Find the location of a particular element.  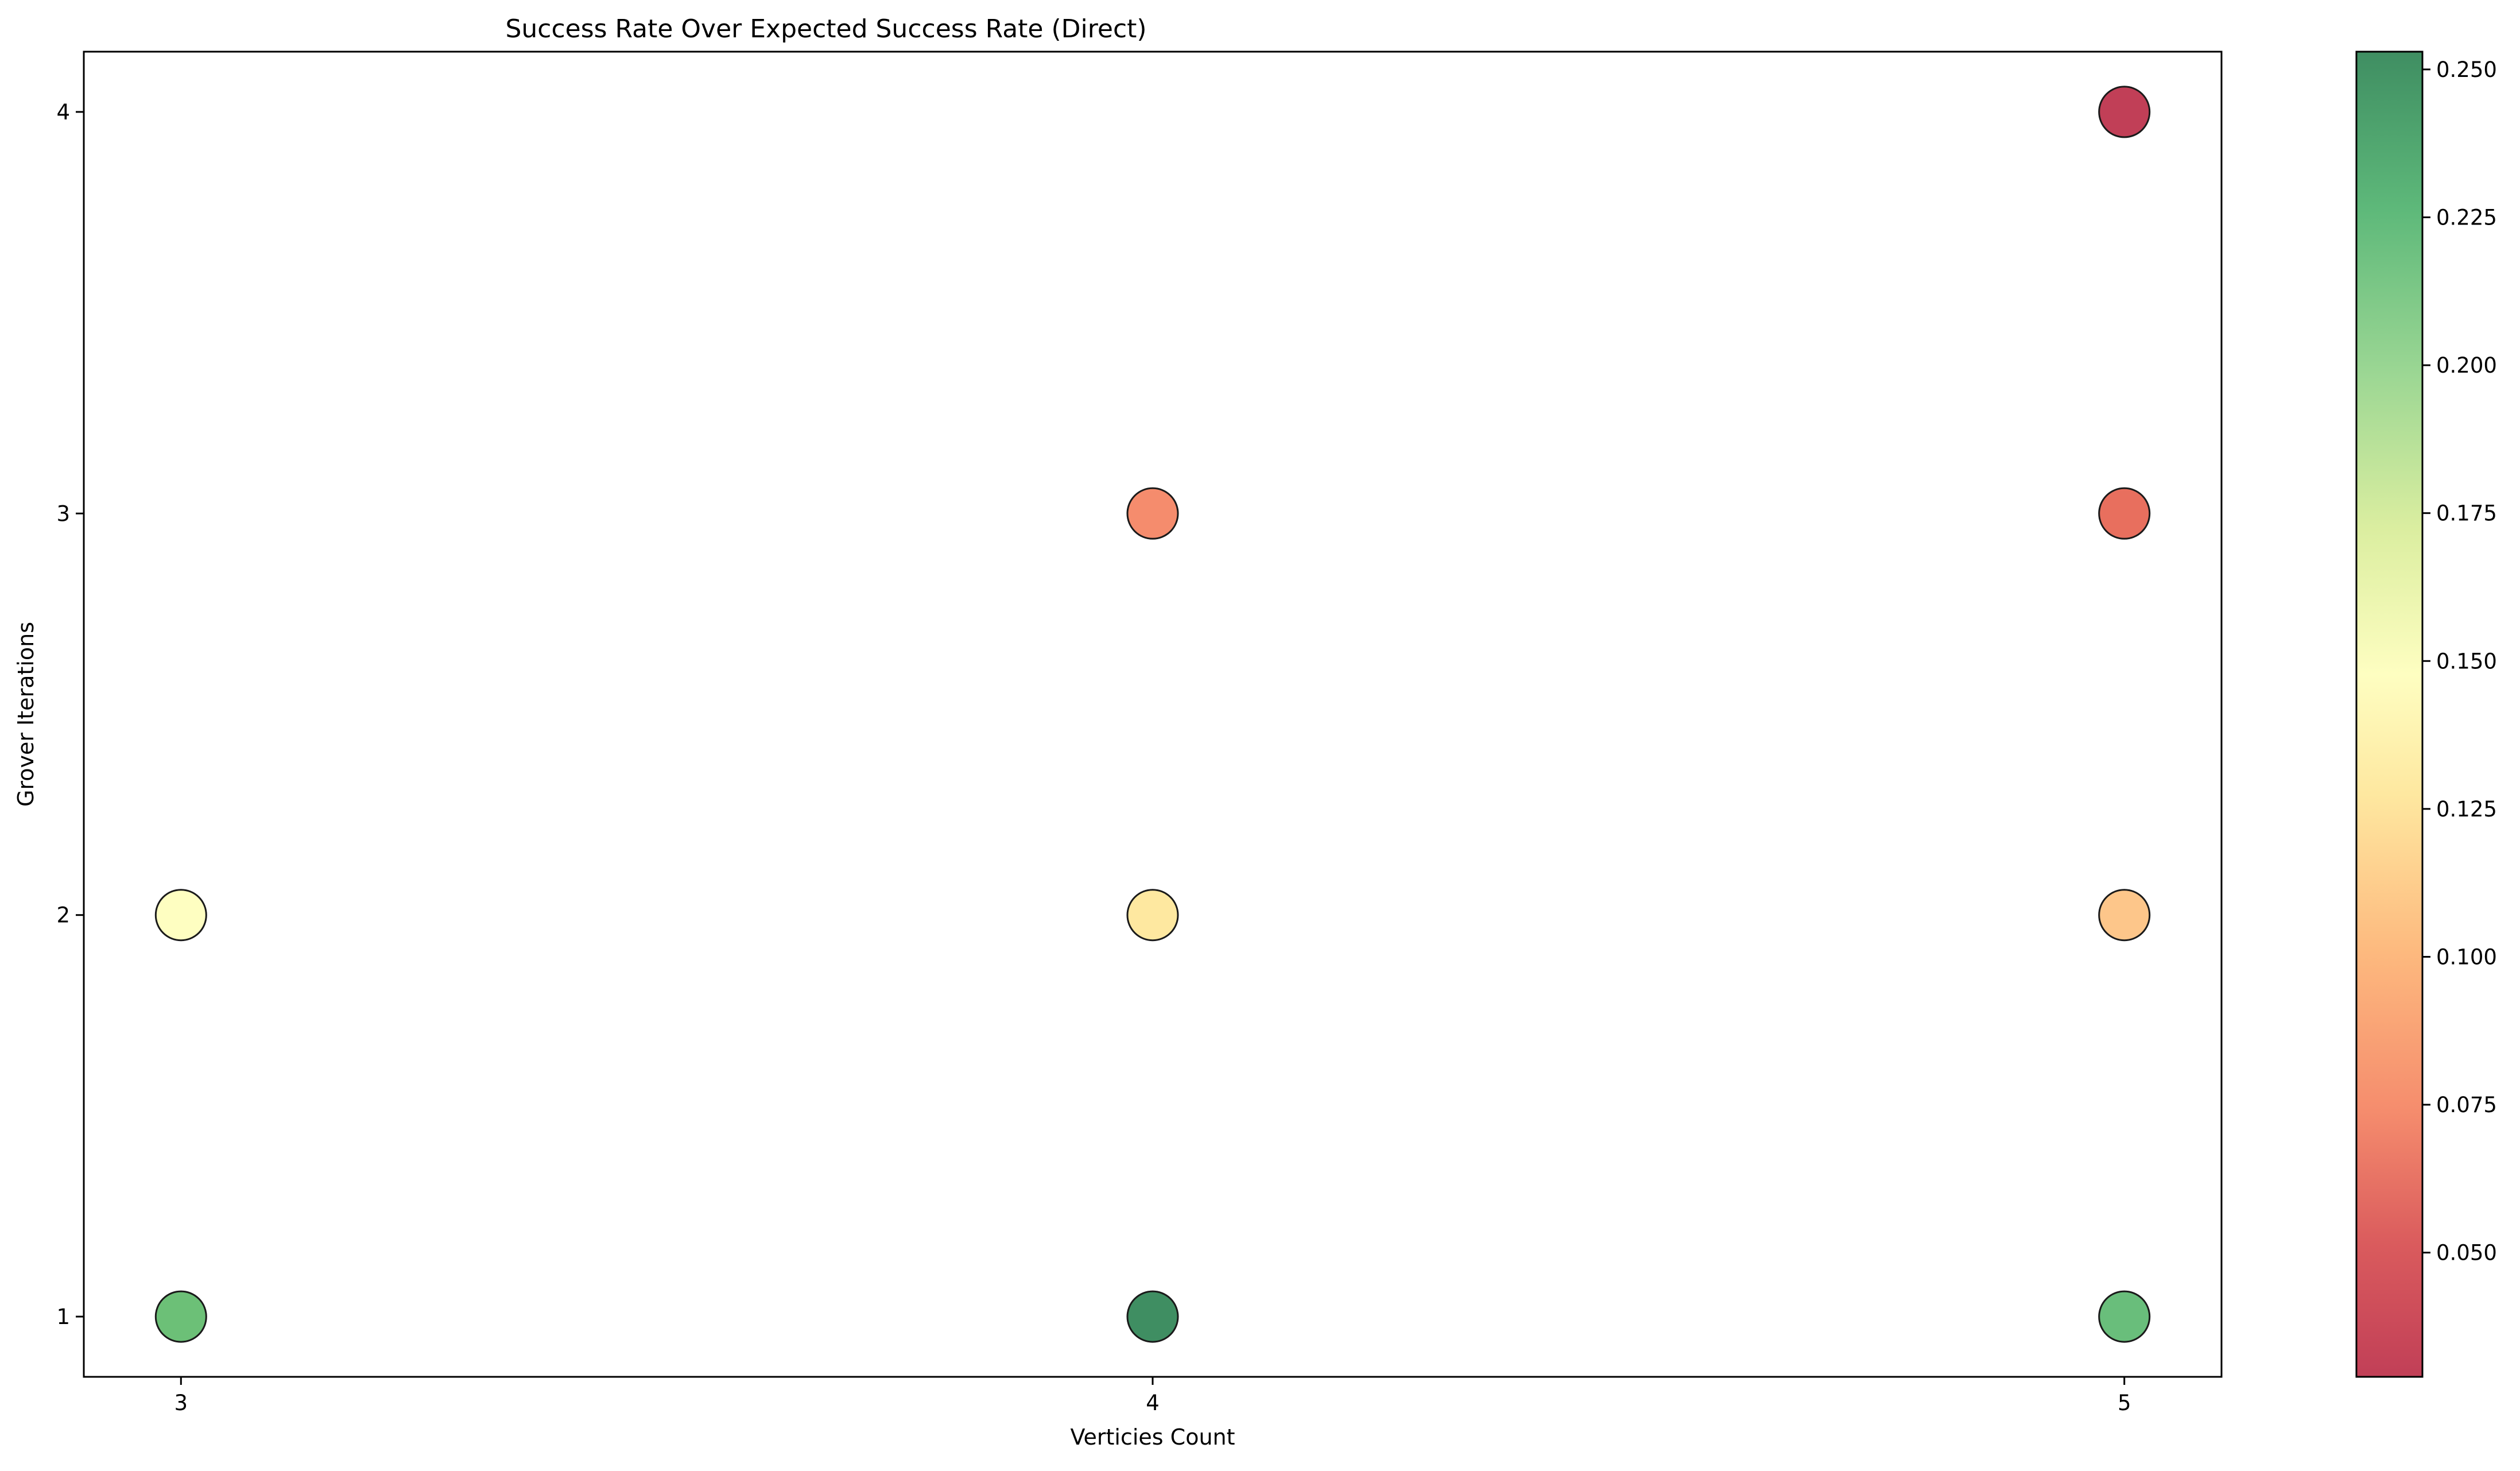

colorbar-tick-label: 0.175 is located at coordinates (2466, 513).